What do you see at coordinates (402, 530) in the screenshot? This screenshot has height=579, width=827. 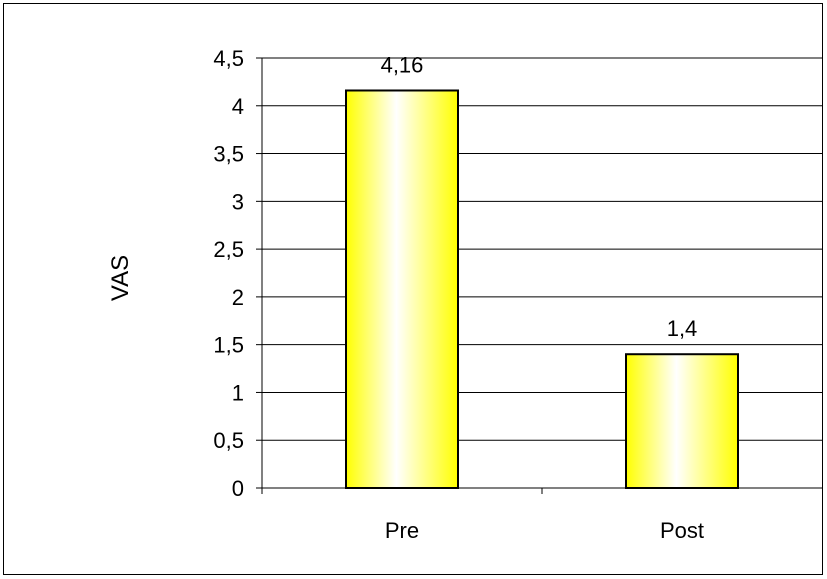 I see `x-tick-label-pre: Pre` at bounding box center [402, 530].